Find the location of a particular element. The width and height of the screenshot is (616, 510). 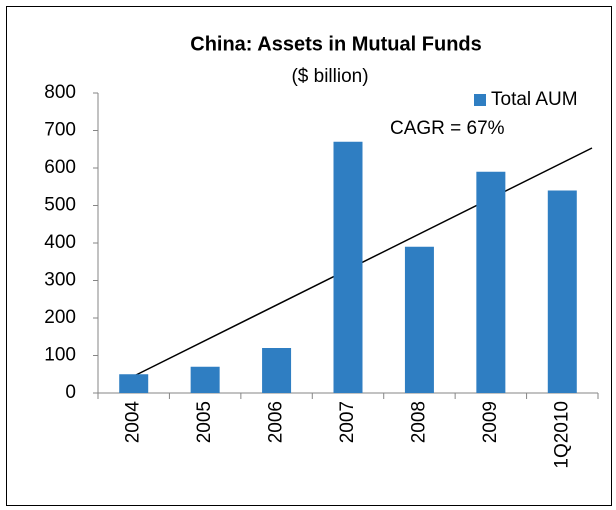

y-tick-label: 100 is located at coordinates (60, 355).